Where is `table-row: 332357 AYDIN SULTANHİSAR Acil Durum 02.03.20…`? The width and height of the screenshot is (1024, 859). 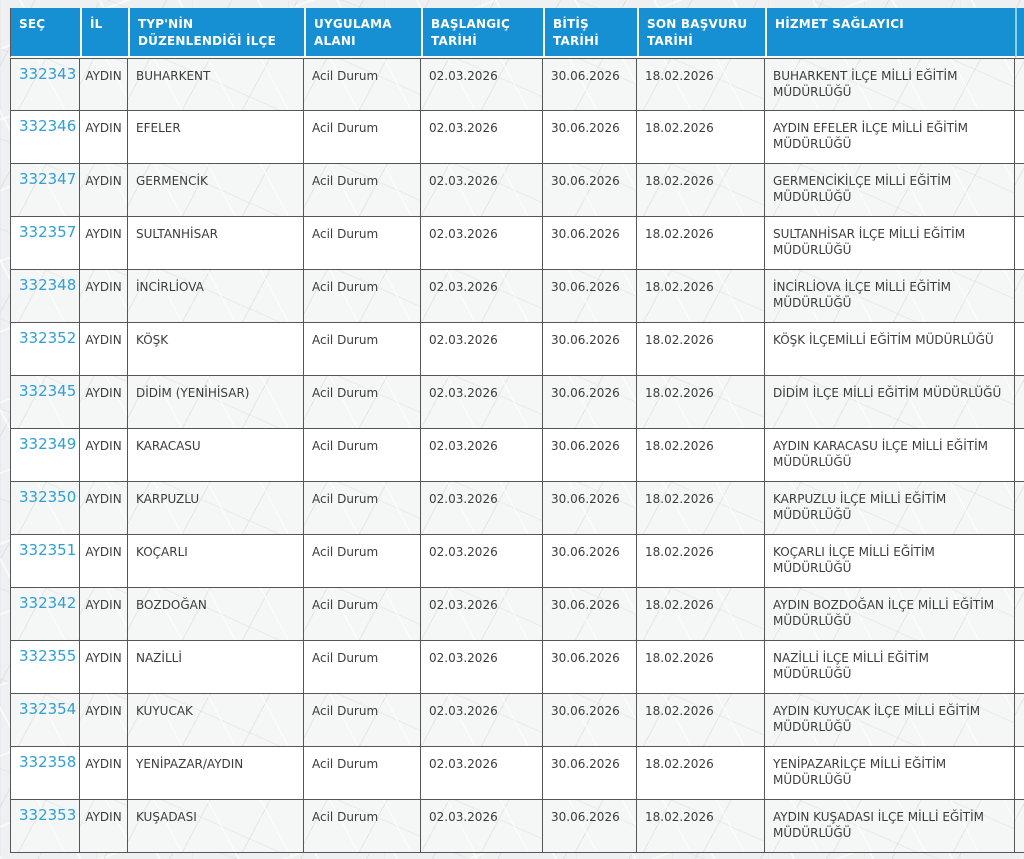
table-row: 332357 AYDIN SULTANHİSAR Acil Durum 02.03.20… is located at coordinates (517, 243).